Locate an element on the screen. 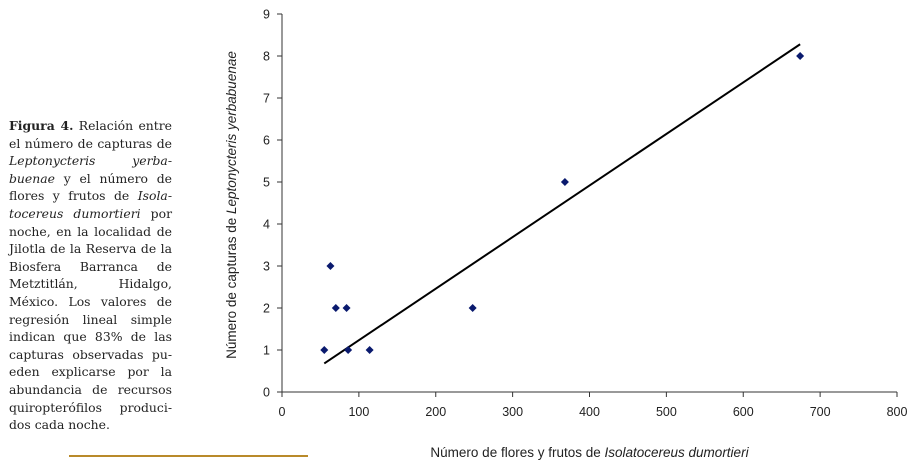 This screenshot has height=468, width=915. x-tick-label: 300 is located at coordinates (512, 412).